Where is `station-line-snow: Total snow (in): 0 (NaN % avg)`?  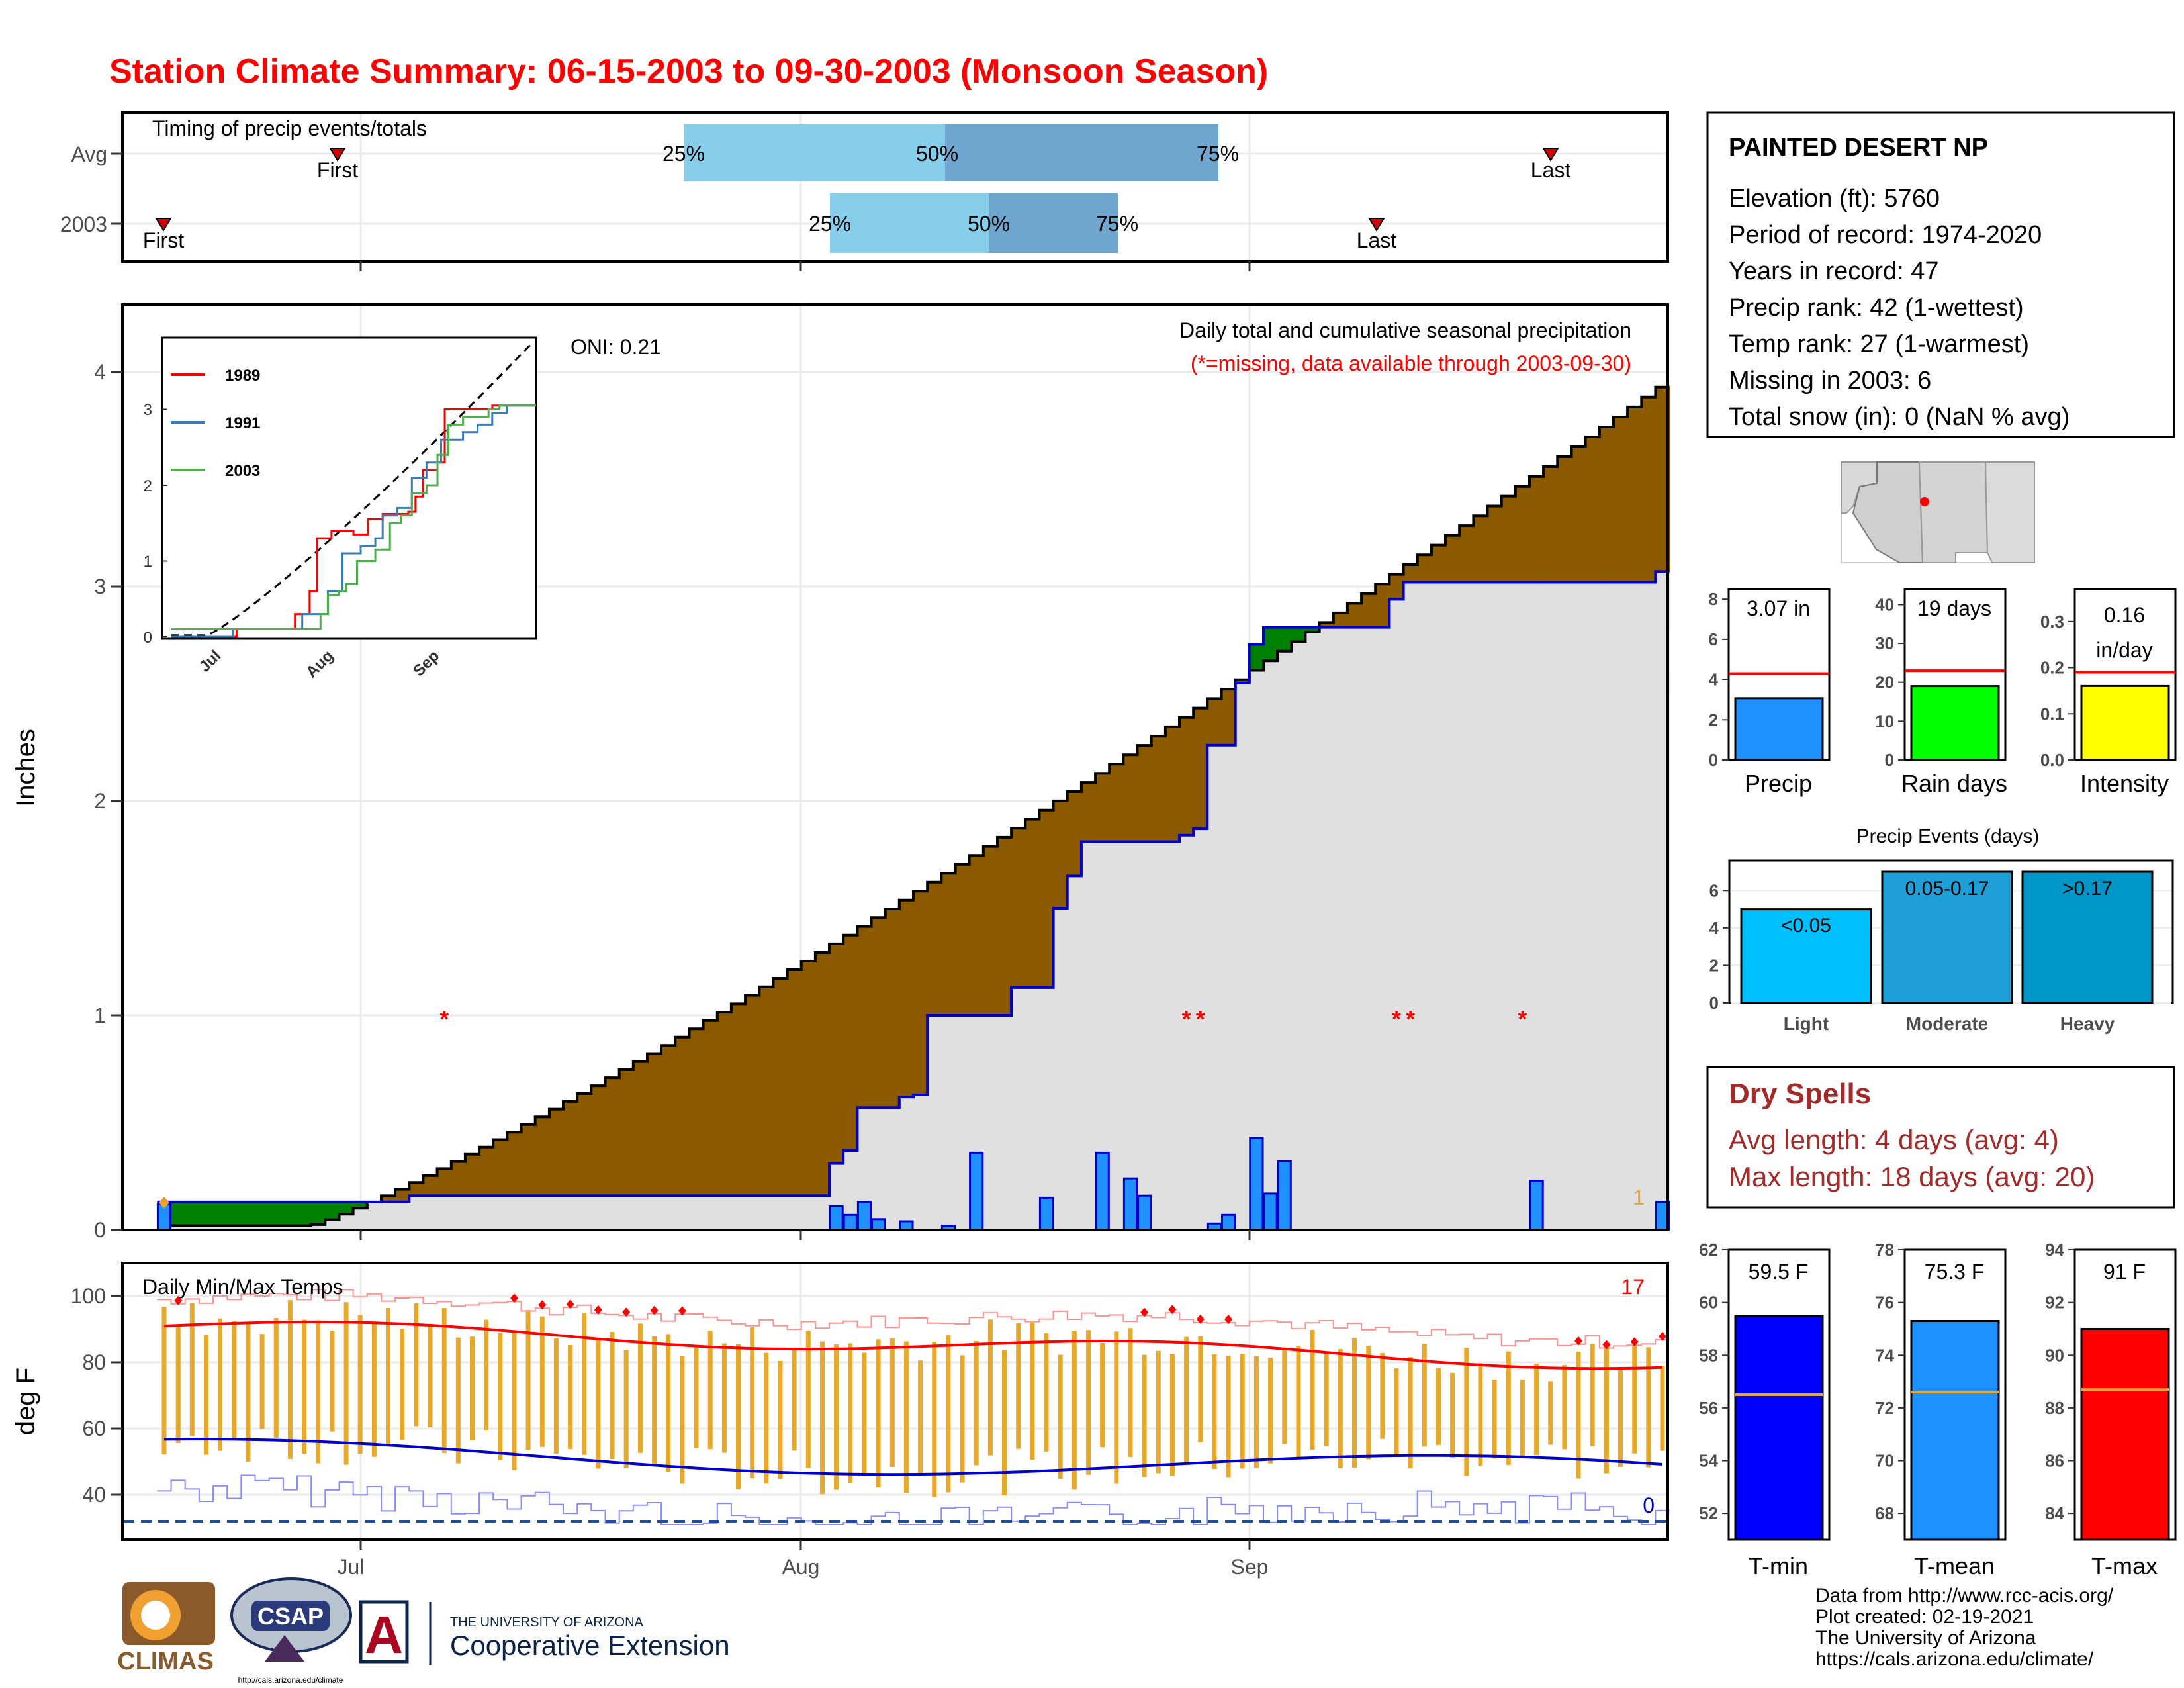
station-line-snow: Total snow (in): 0 (NaN % avg) is located at coordinates (1900, 417).